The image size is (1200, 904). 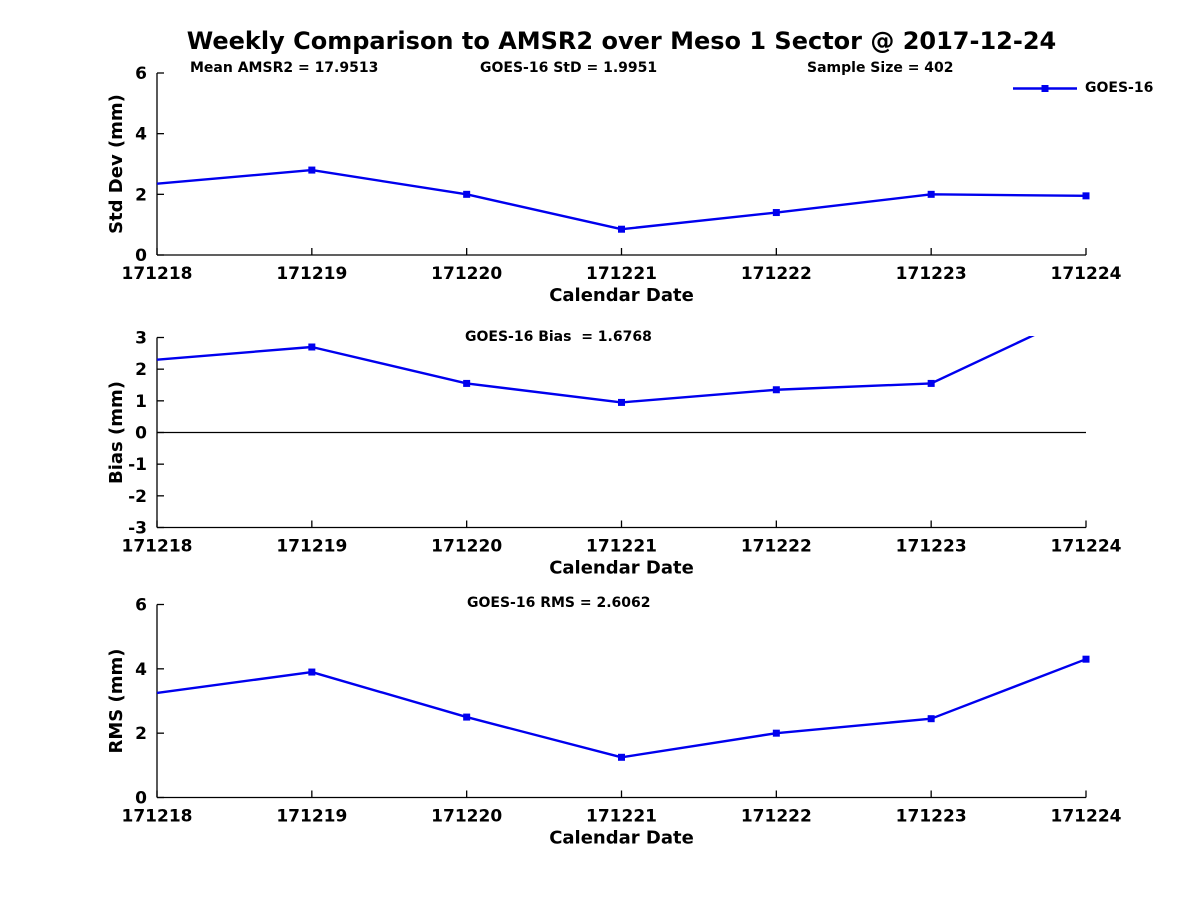 I want to click on annotation-goes16-rms: GOES-16 RMS = 2.6062, so click(x=559, y=603).